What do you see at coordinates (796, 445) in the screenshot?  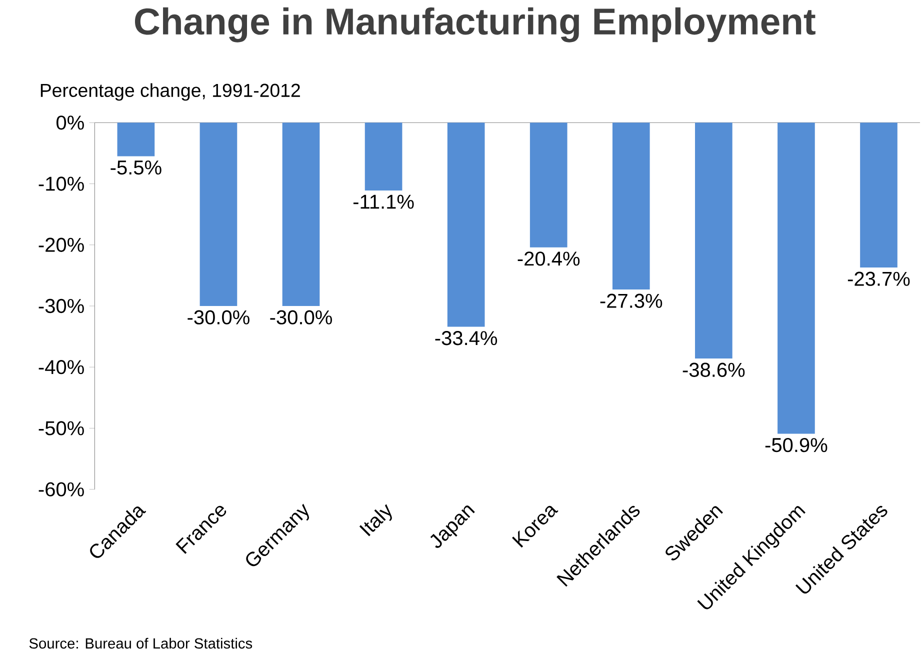 I see `data-label: -50.9%` at bounding box center [796, 445].